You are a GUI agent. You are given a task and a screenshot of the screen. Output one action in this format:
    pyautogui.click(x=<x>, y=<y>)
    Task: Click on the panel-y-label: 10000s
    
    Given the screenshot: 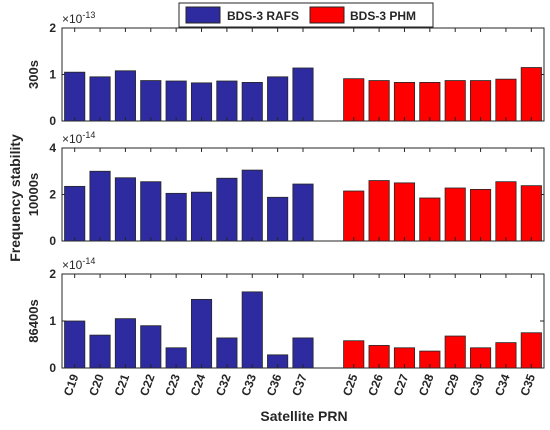 What is the action you would take?
    pyautogui.click(x=33, y=194)
    